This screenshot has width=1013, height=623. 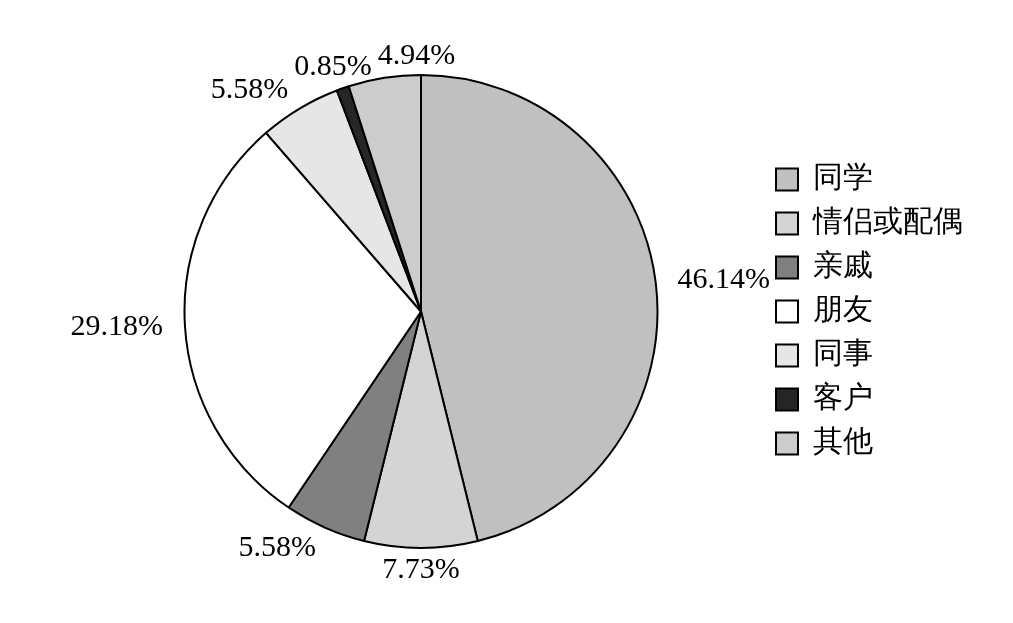 What do you see at coordinates (333, 65) in the screenshot?
I see `data-label: 0.85%` at bounding box center [333, 65].